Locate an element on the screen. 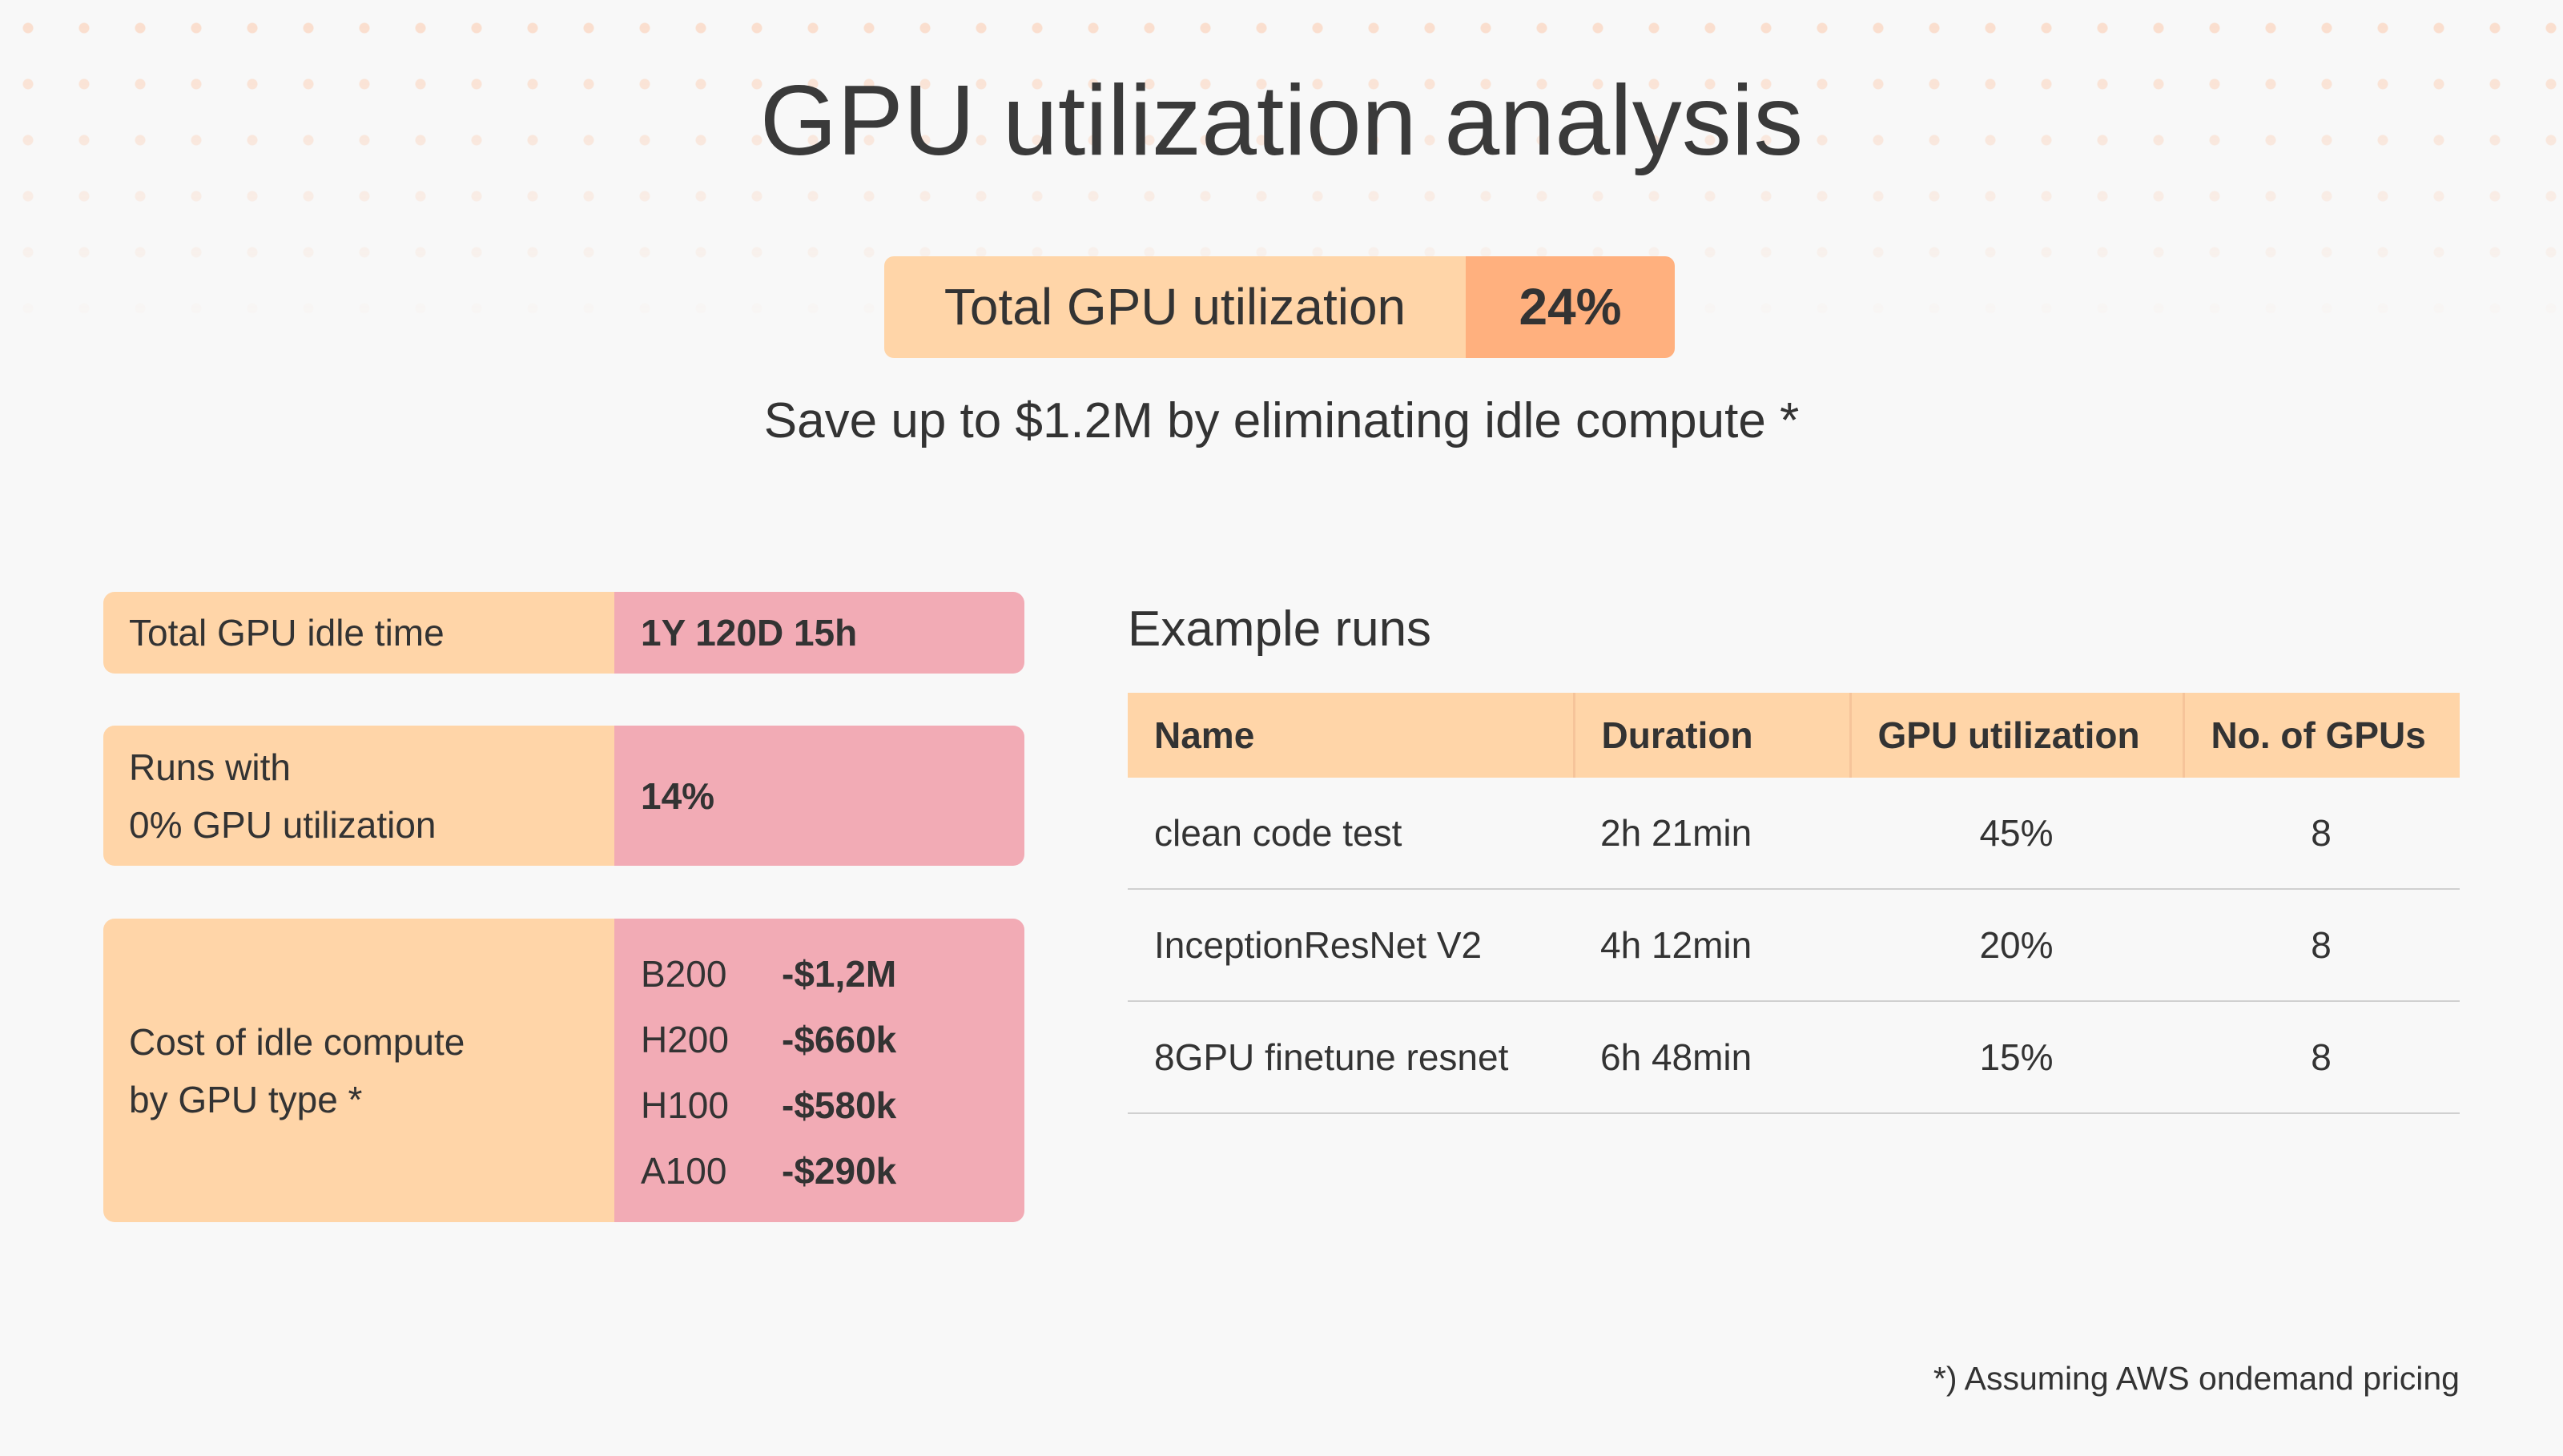  page-title: GPU utilization analysis is located at coordinates (1282, 121).